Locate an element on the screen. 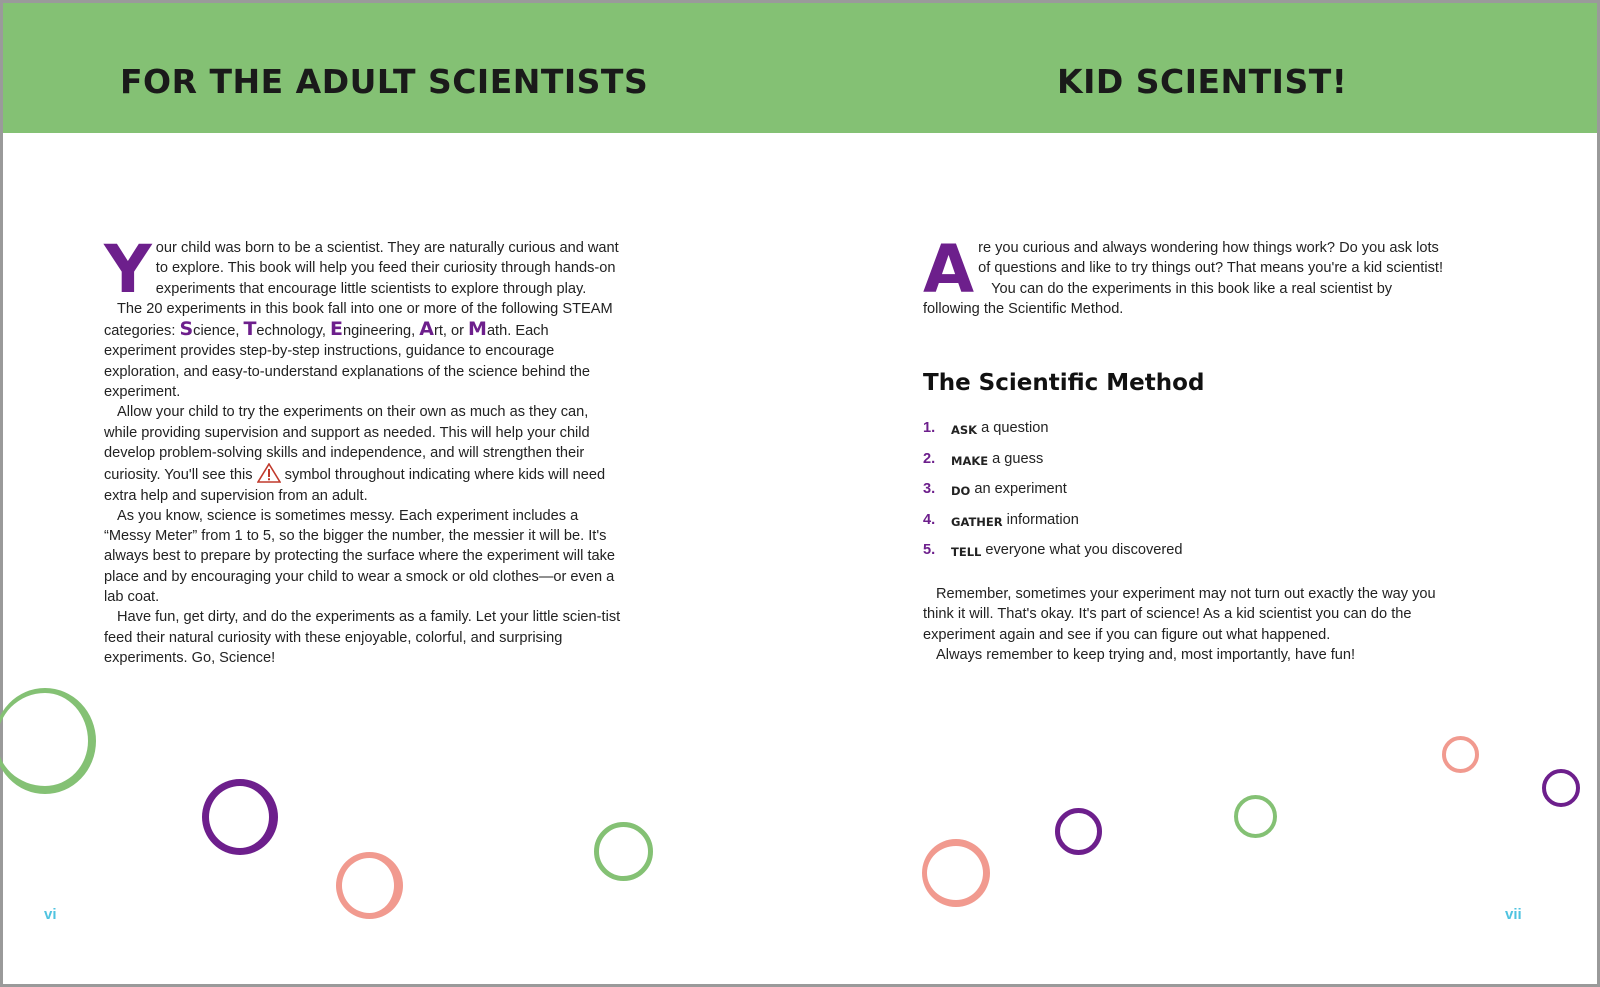 The height and width of the screenshot is (987, 1600). list-item: 4. GATHER information is located at coordinates (1001, 520).